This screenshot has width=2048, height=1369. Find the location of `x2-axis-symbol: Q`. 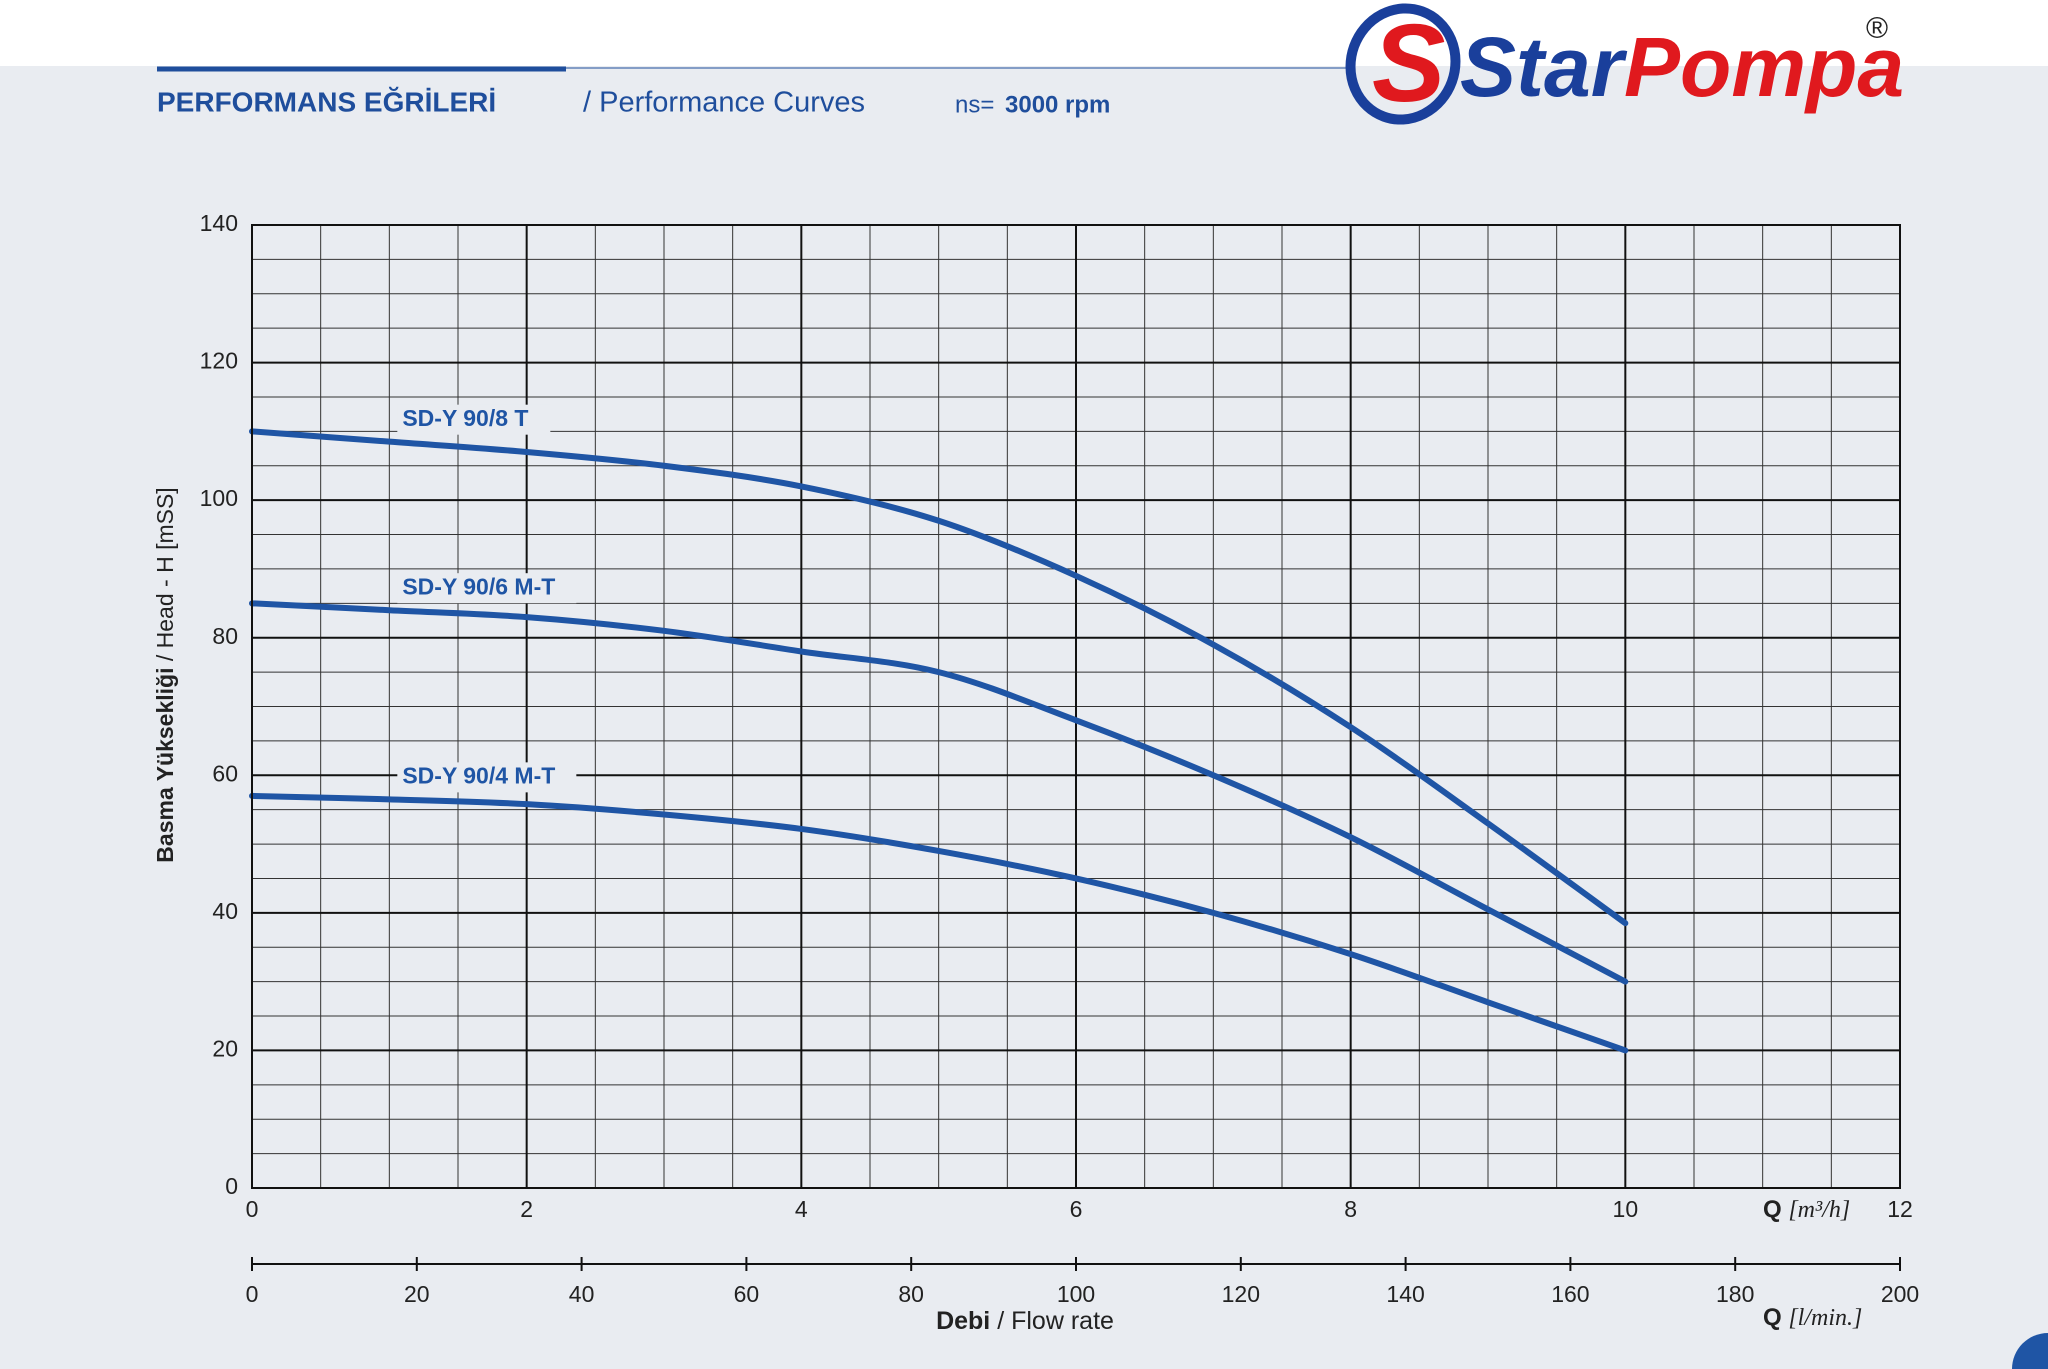

x2-axis-symbol: Q is located at coordinates (1772, 1317).